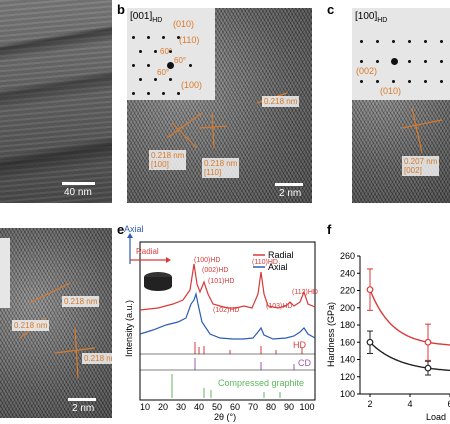 The height and width of the screenshot is (424, 450). Describe the element at coordinates (215, 270) in the screenshot. I see `svg-text: (002)HD` at that location.